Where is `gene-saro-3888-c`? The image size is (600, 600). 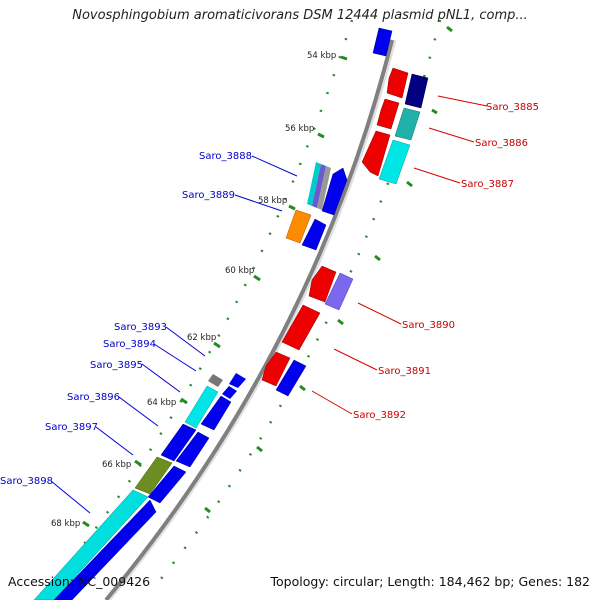
gene-saro-3888-c is located at coordinates (324, 188).